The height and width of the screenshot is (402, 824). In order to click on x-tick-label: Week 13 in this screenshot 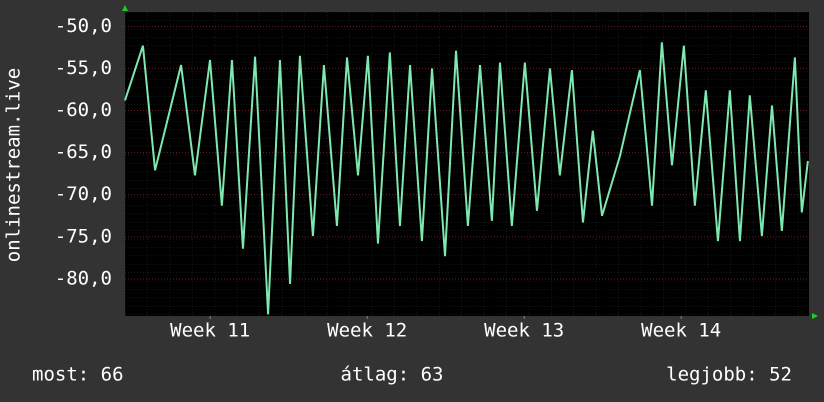, I will do `click(524, 331)`.